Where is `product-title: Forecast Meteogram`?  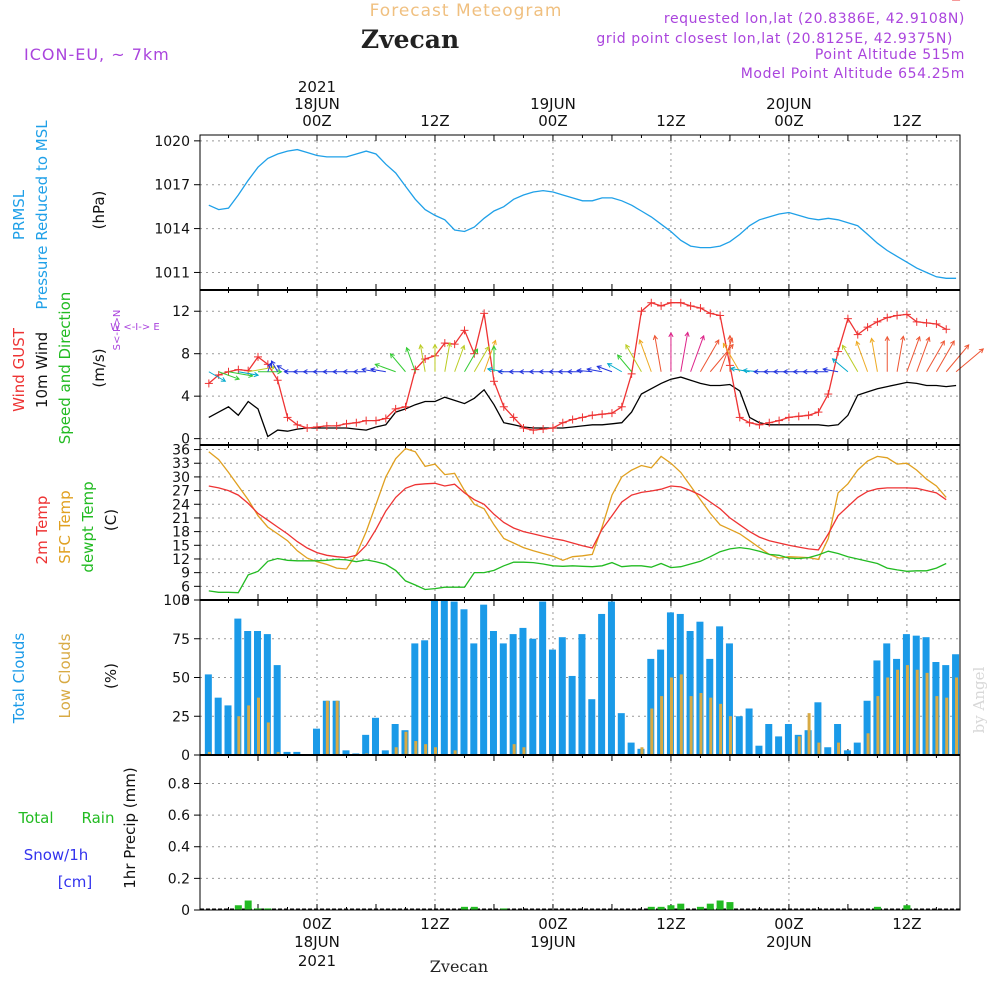 product-title: Forecast Meteogram is located at coordinates (466, 11).